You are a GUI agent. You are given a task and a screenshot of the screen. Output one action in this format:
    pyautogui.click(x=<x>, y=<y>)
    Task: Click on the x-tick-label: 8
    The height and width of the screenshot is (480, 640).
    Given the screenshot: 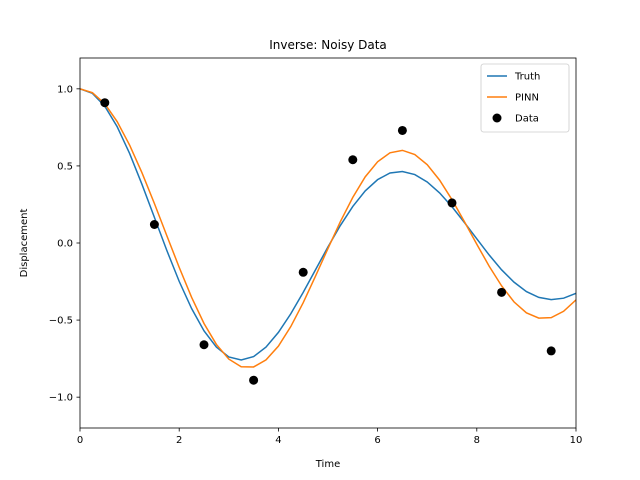 What is the action you would take?
    pyautogui.click(x=477, y=440)
    